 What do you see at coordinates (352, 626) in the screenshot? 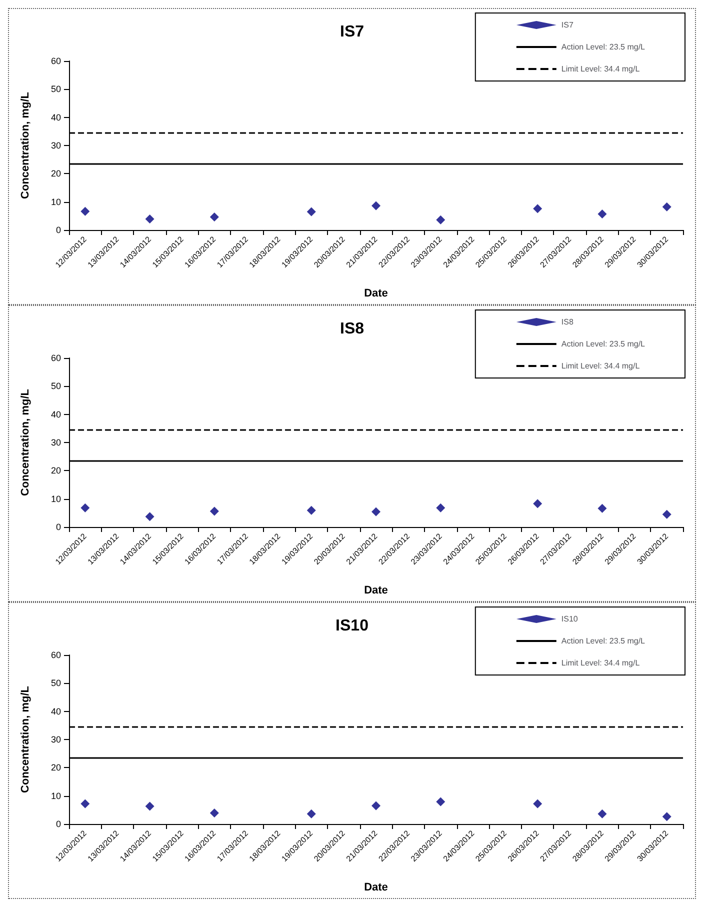
I see `chart-title: IS10` at bounding box center [352, 626].